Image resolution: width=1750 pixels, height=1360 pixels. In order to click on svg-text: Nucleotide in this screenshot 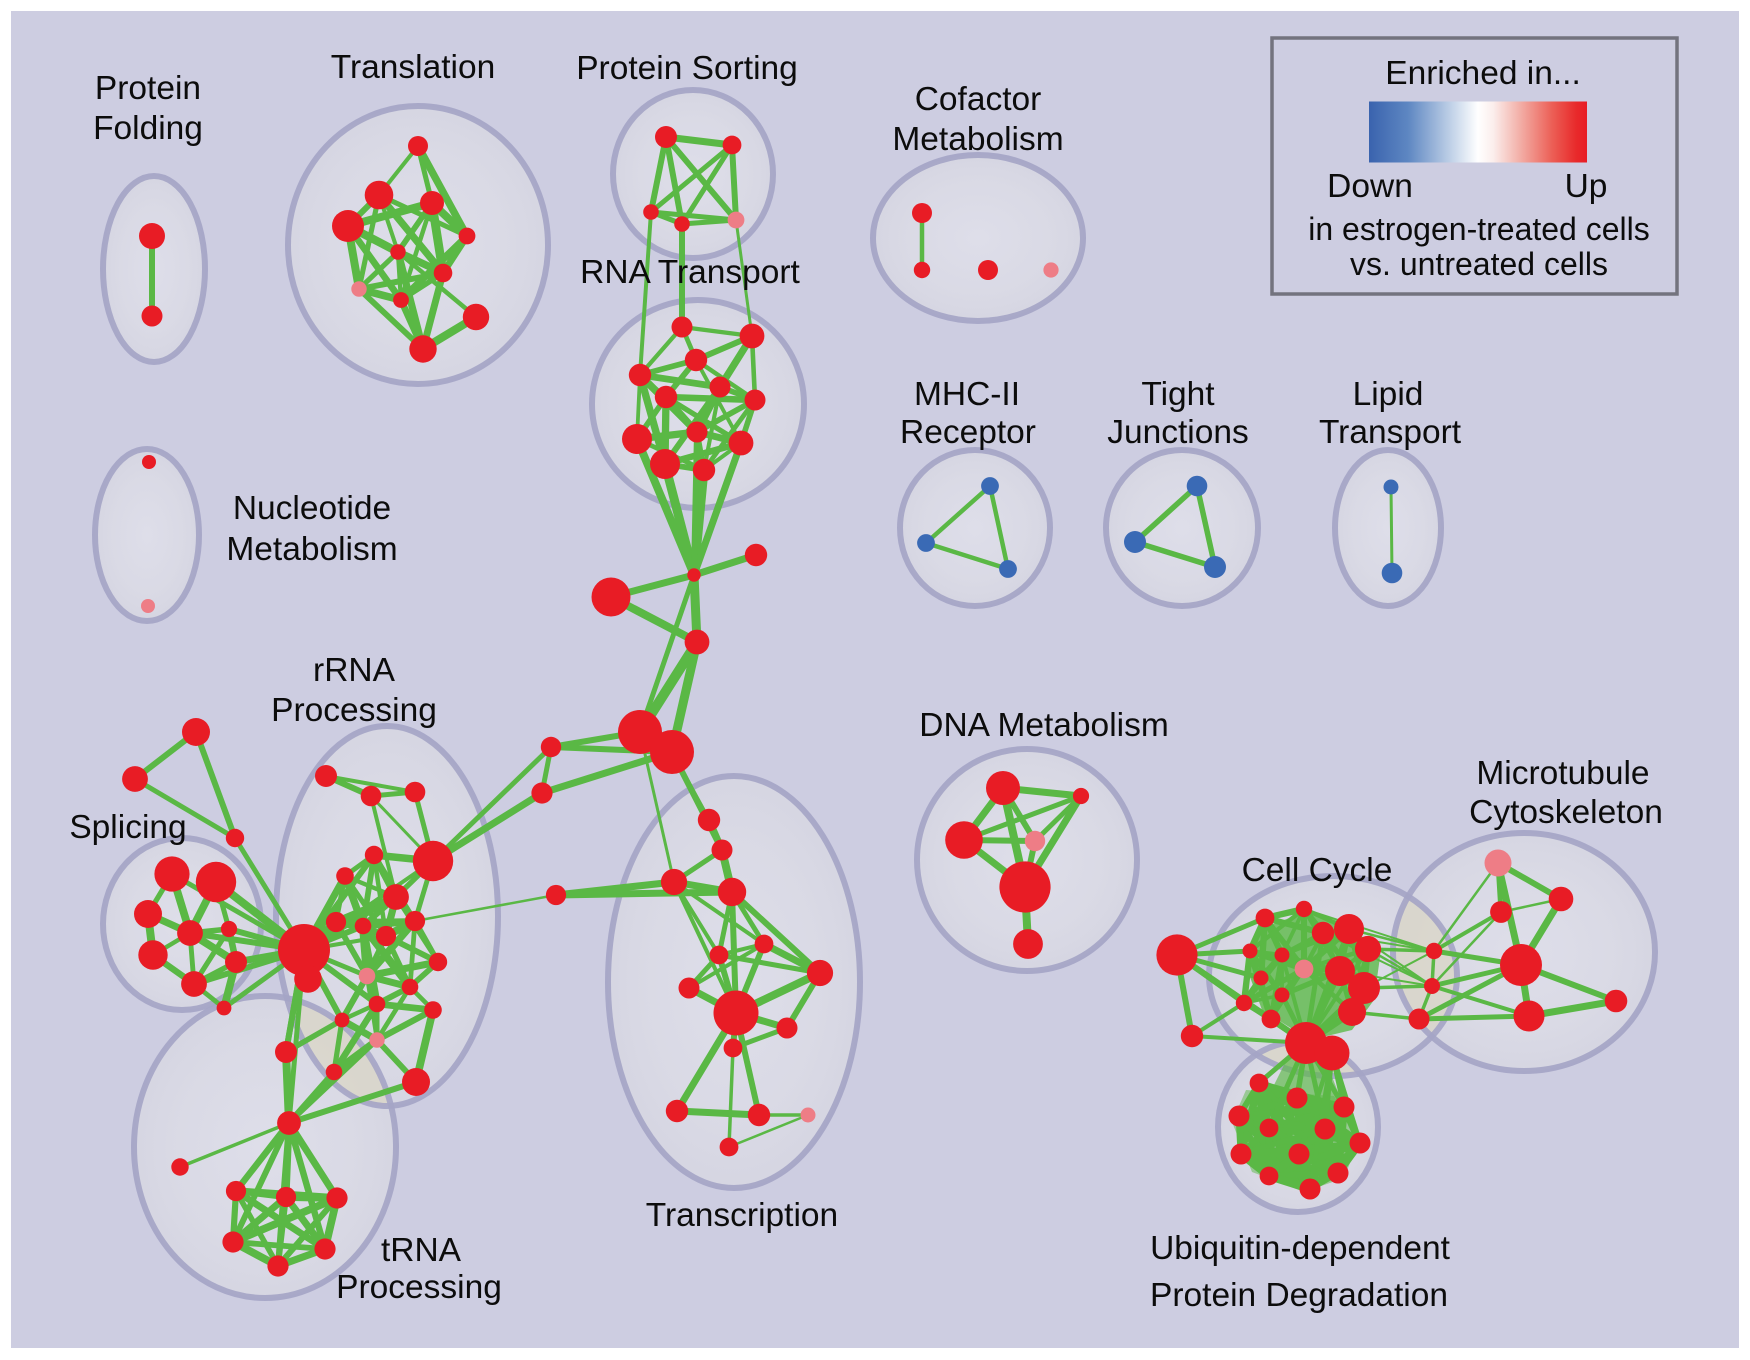, I will do `click(312, 508)`.